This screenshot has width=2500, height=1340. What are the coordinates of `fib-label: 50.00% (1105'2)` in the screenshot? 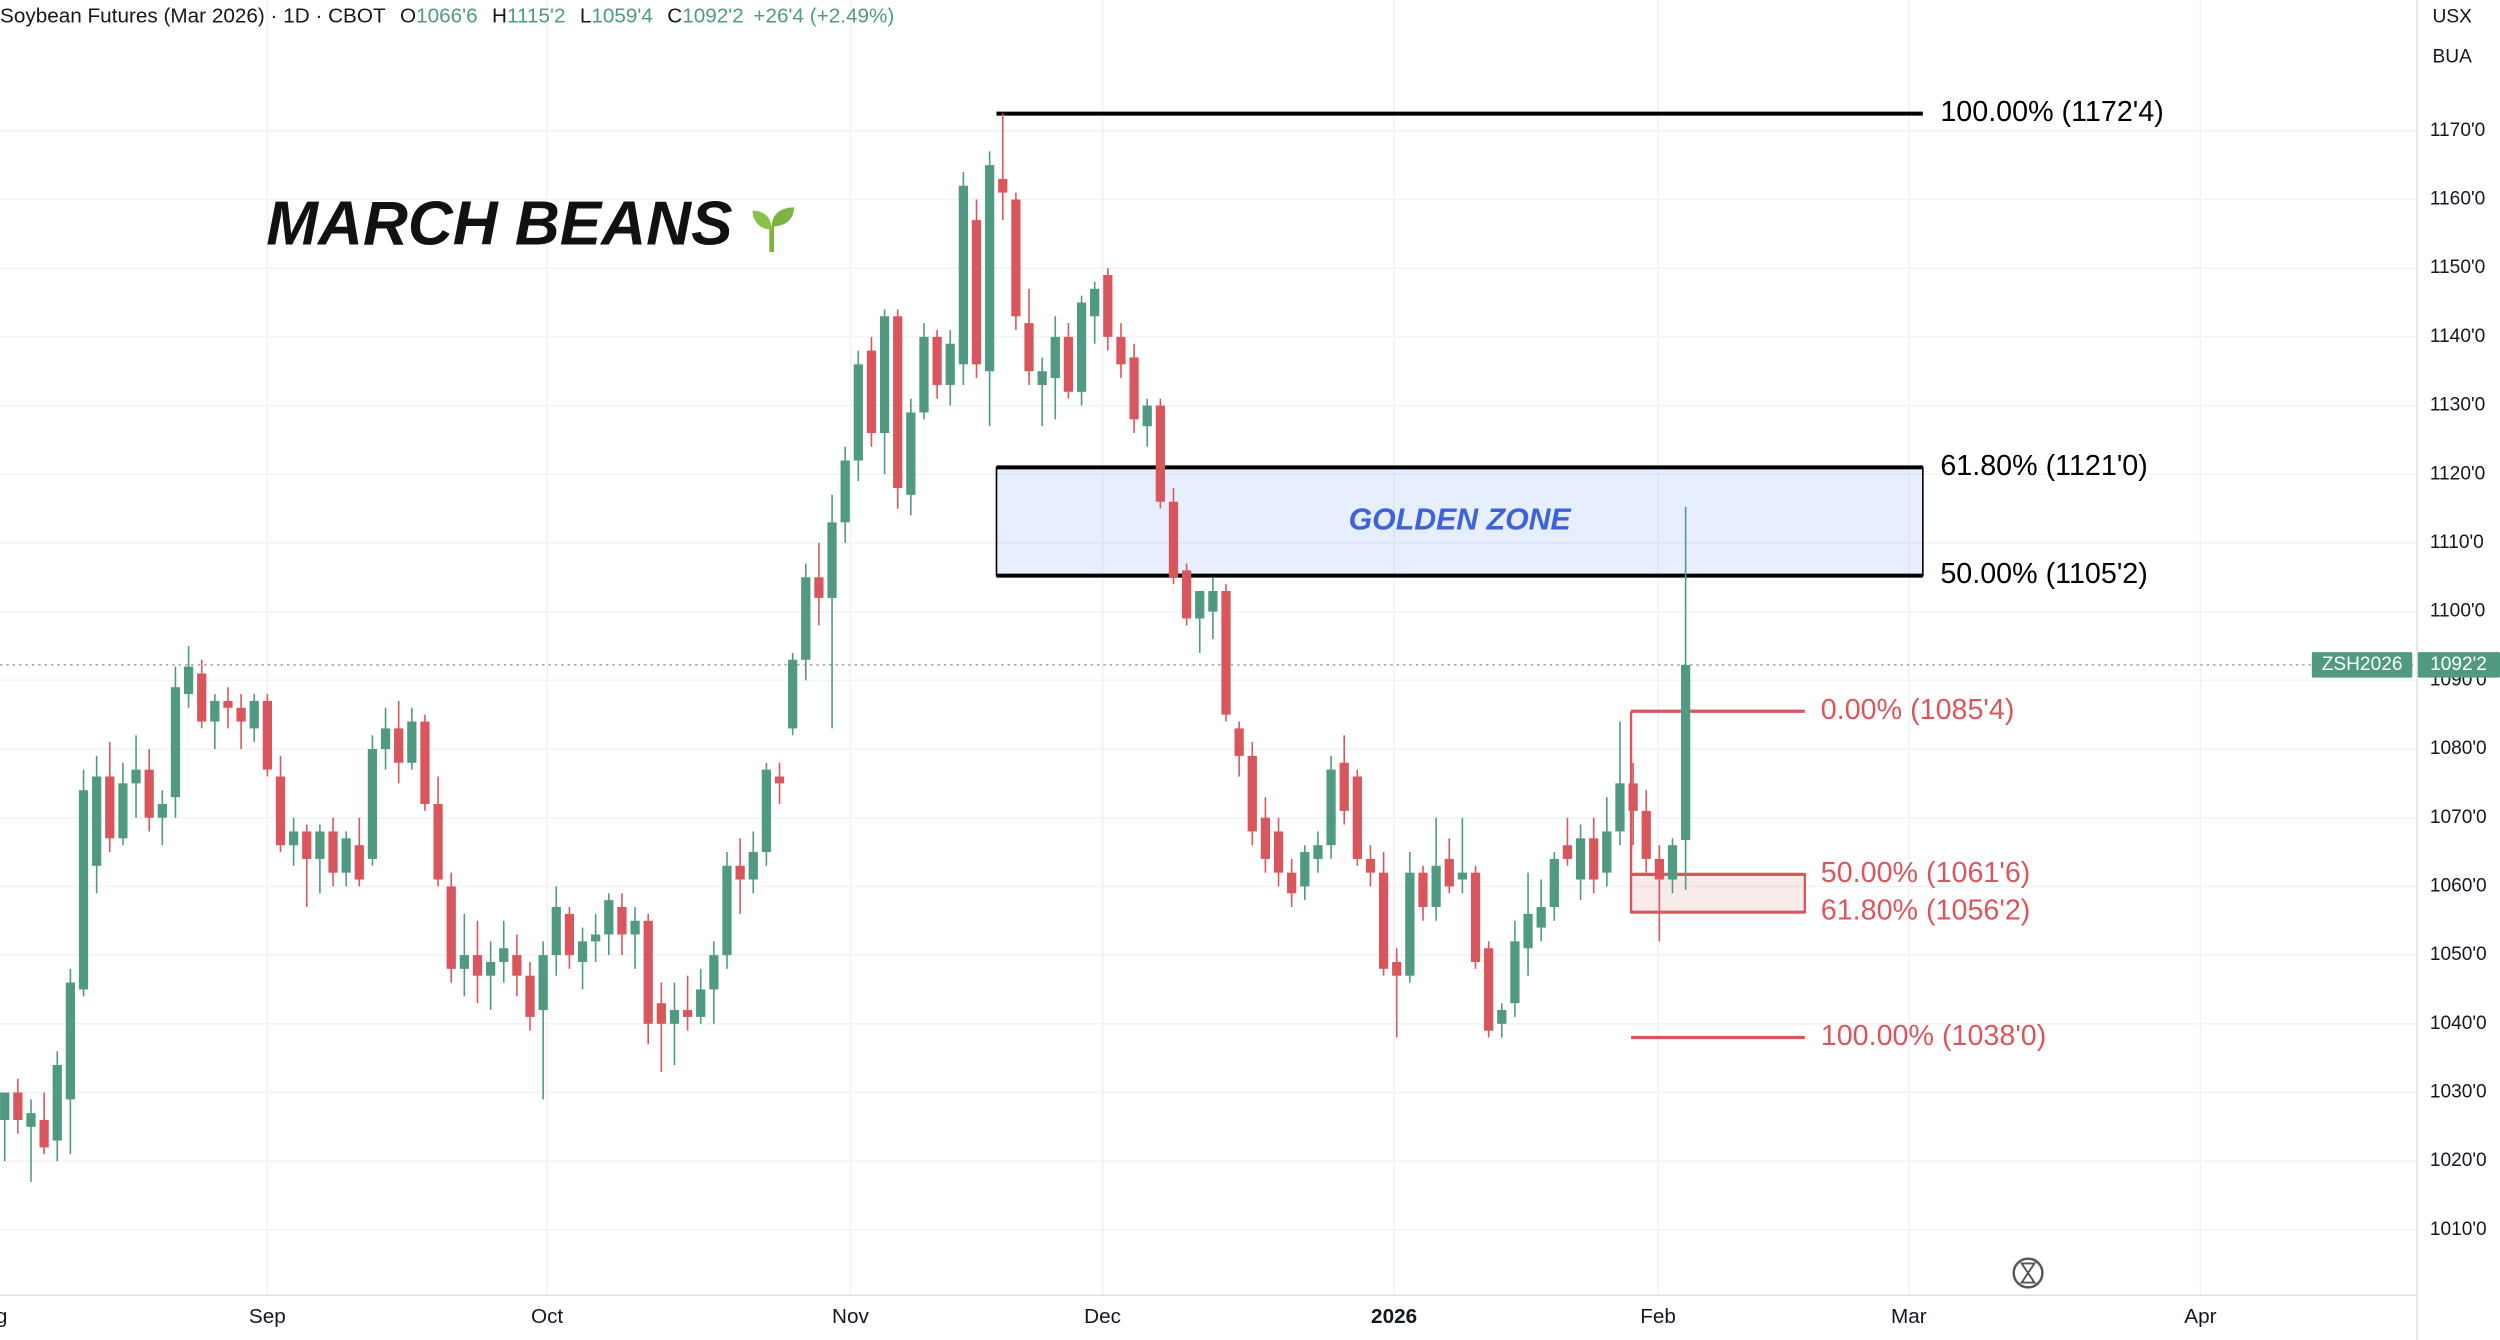 It's located at (2043, 574).